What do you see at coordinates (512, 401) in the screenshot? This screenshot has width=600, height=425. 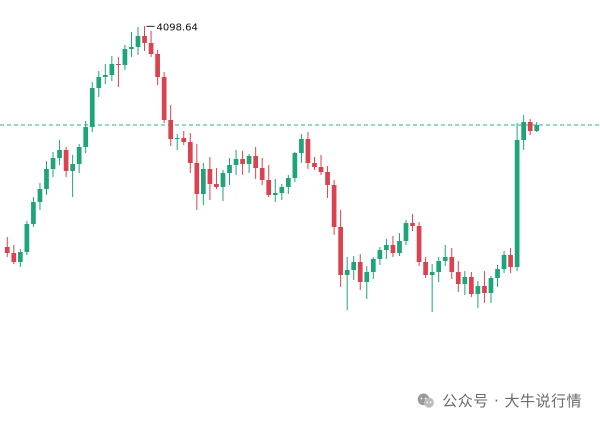 I see `watermark-text: 公众号 · 大牛说行情` at bounding box center [512, 401].